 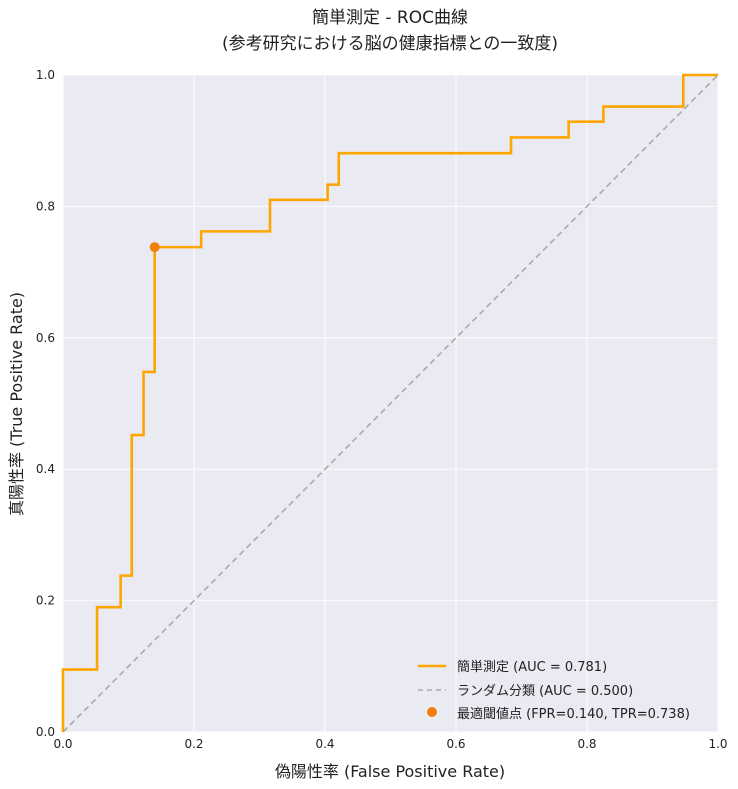 I want to click on chart-title-line2: (参考研究における脳の健康指標との一致度), so click(x=390, y=44).